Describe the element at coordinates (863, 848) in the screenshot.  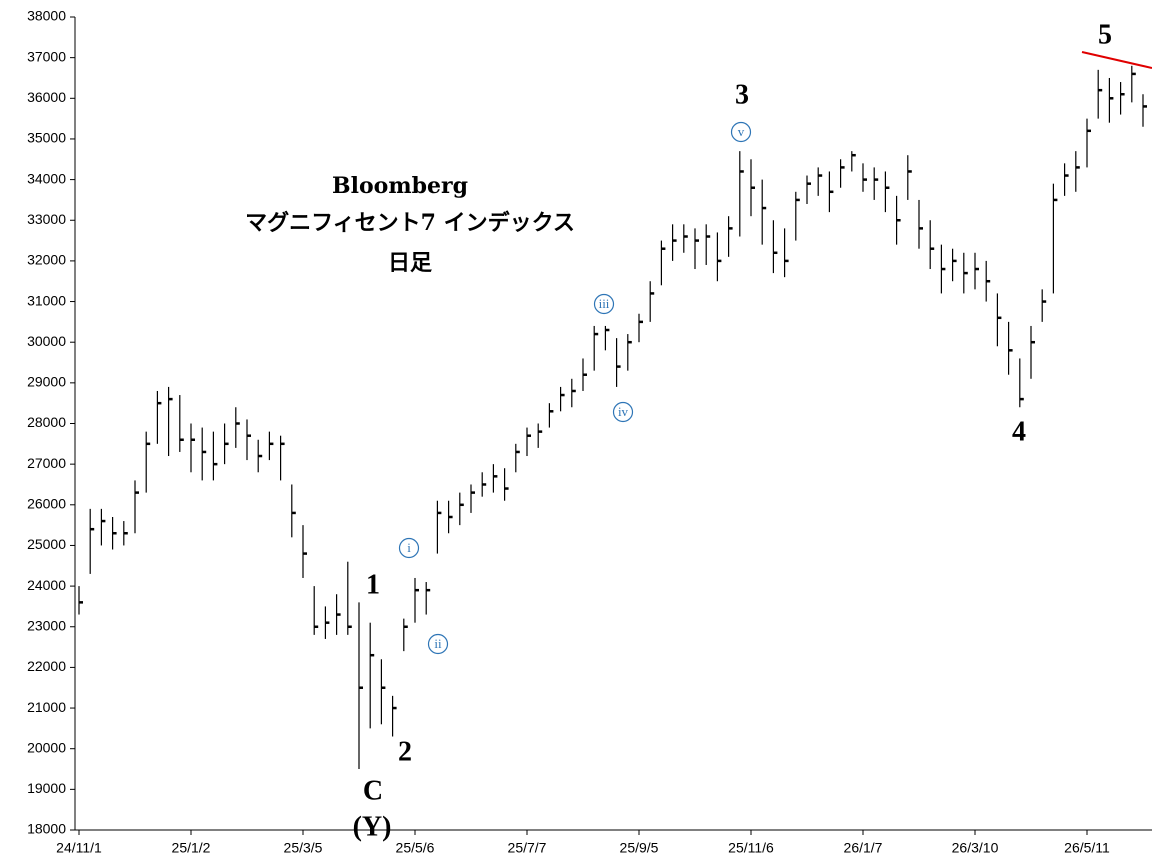
I see `x-tick-label: 26/1/7` at that location.